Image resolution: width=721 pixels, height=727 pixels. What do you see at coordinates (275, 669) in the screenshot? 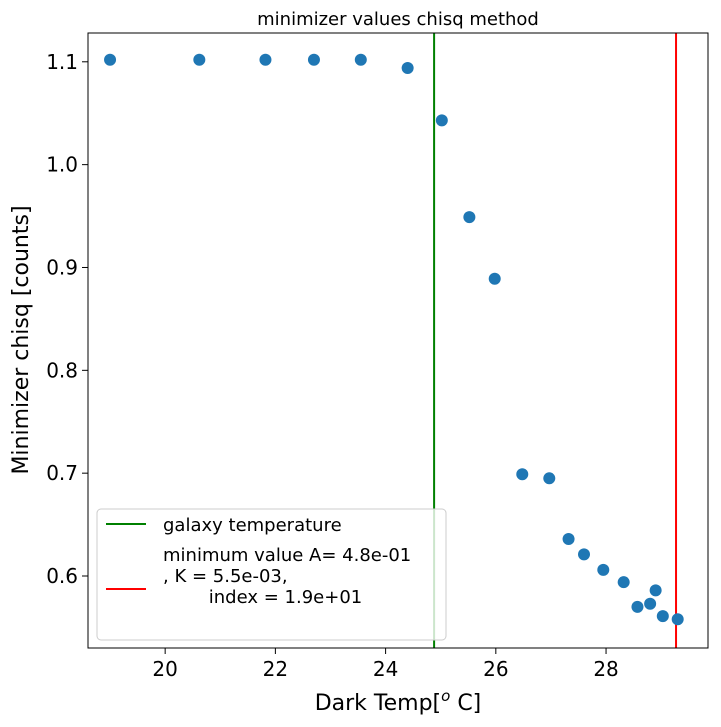
I see `x-tick-label: 22` at bounding box center [275, 669].